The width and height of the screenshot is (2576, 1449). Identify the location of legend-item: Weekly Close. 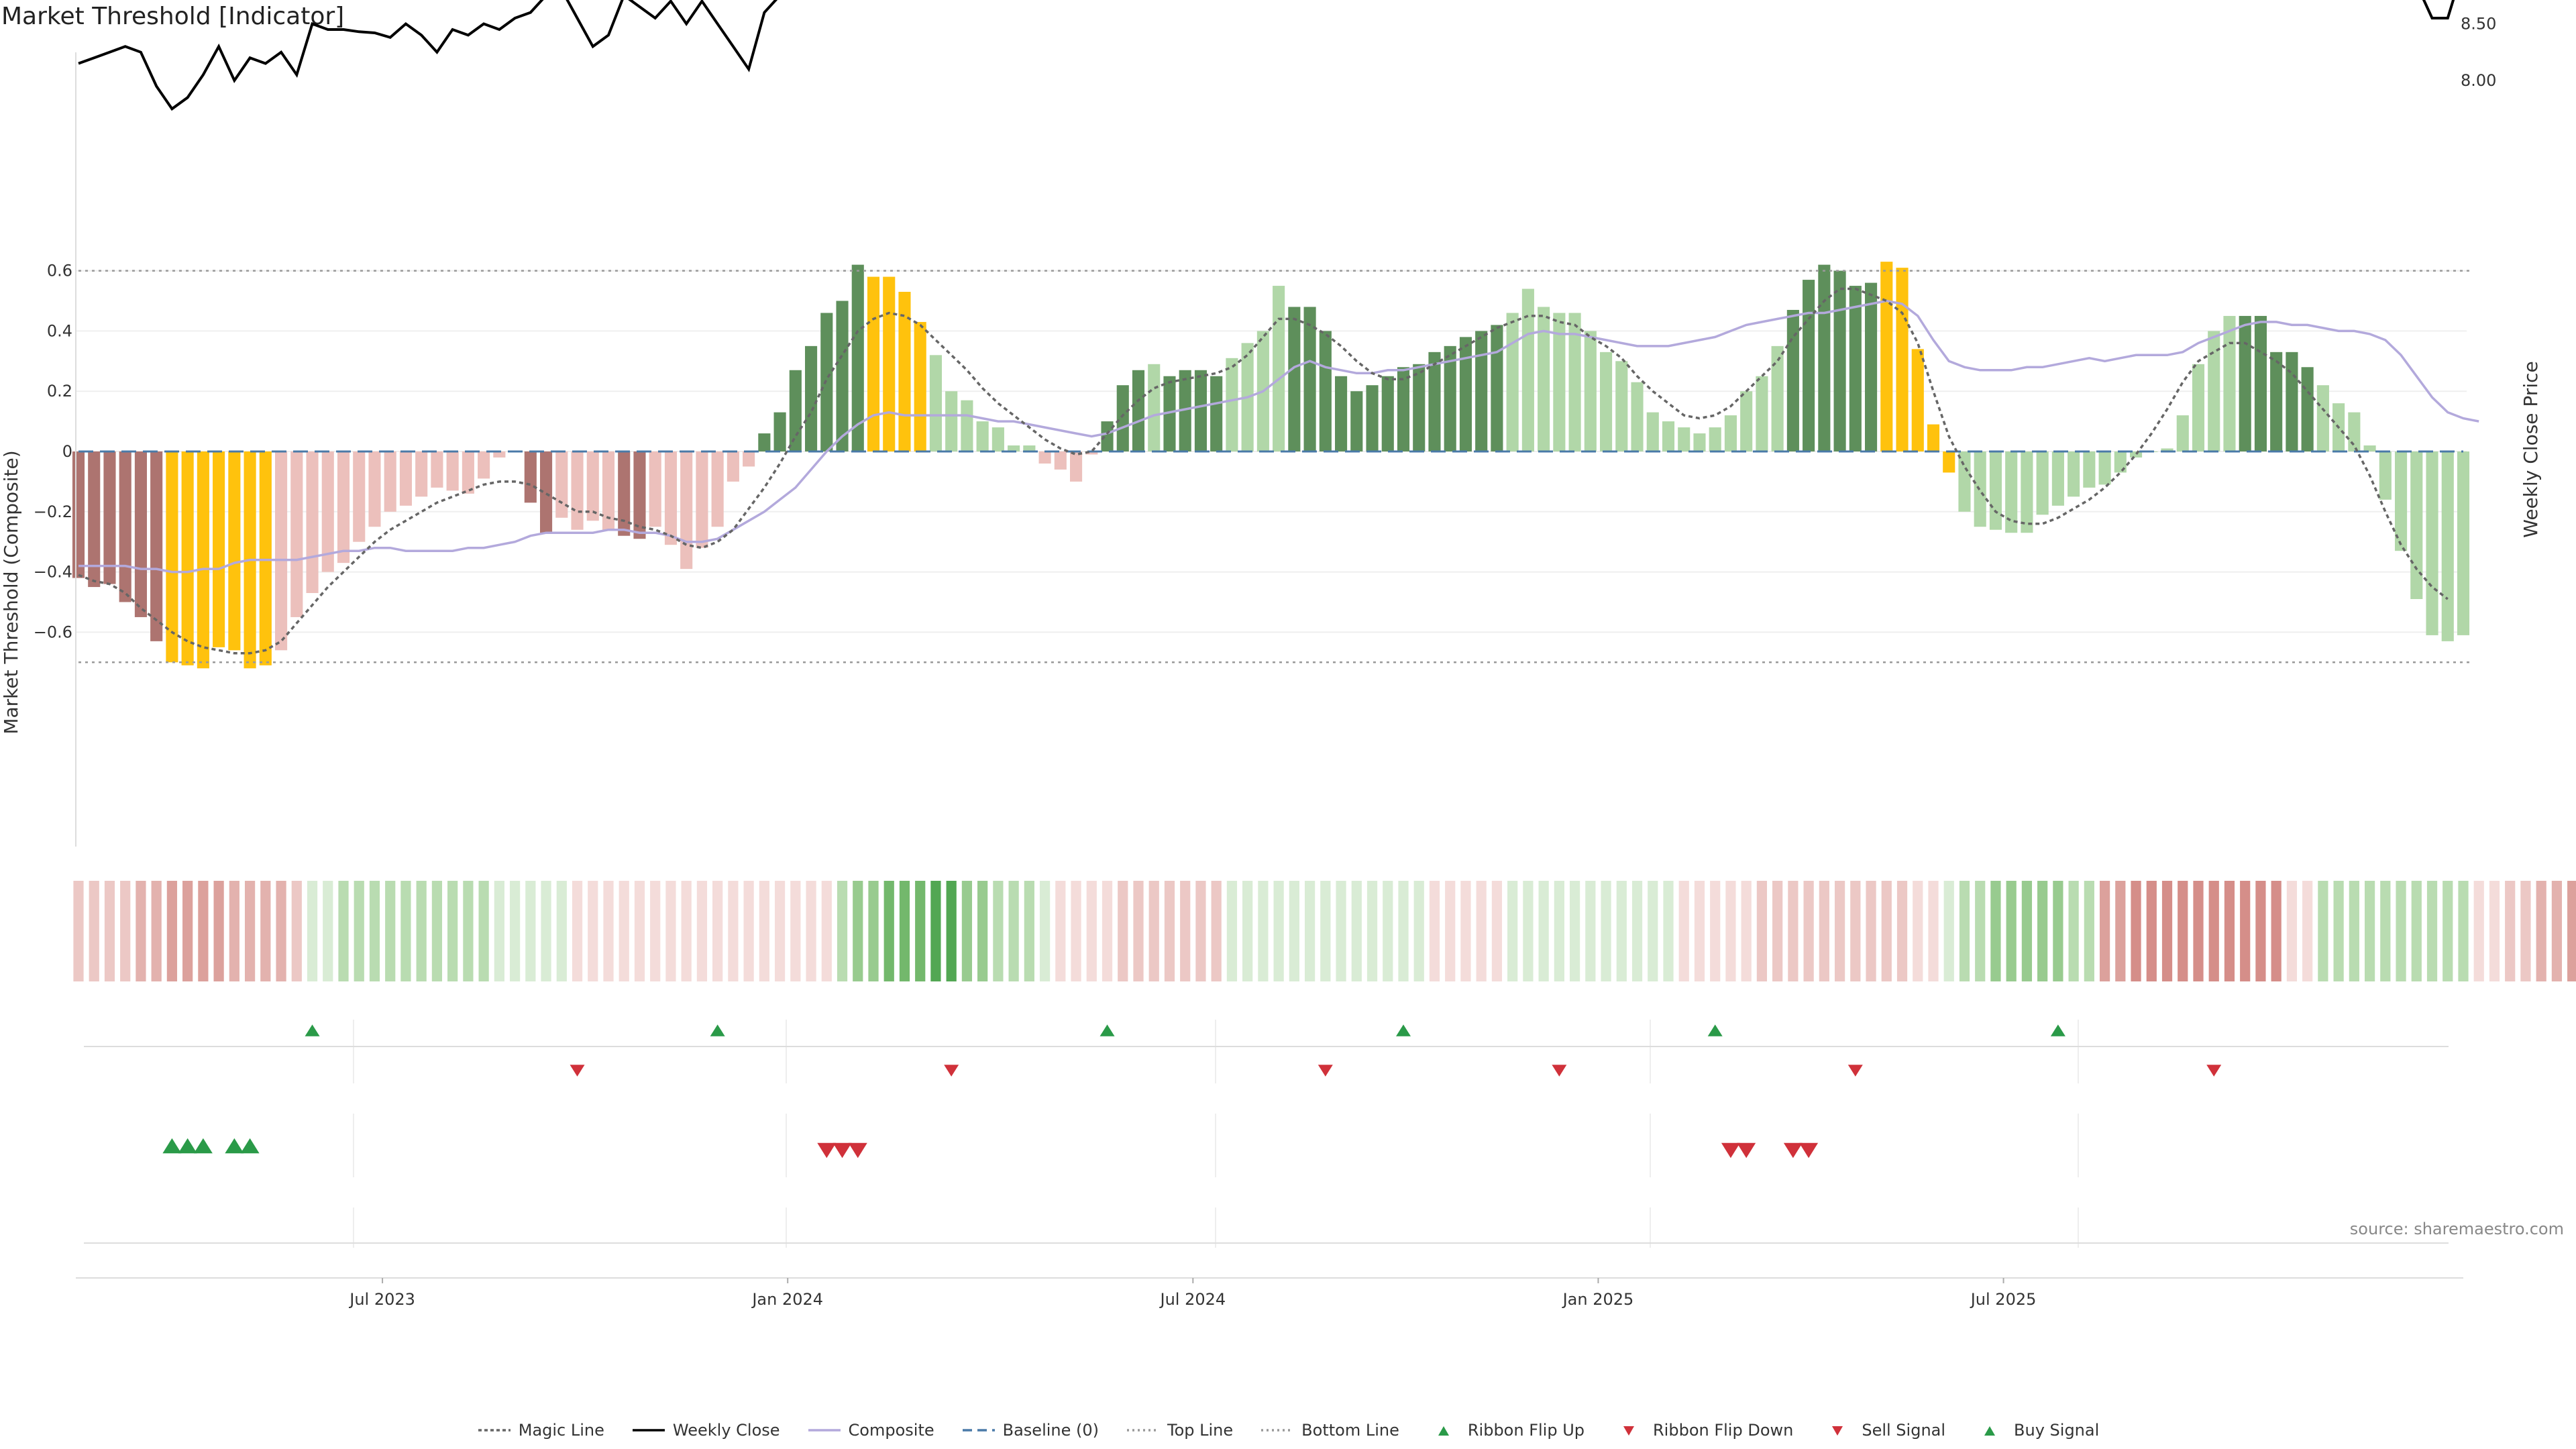
(705, 1430).